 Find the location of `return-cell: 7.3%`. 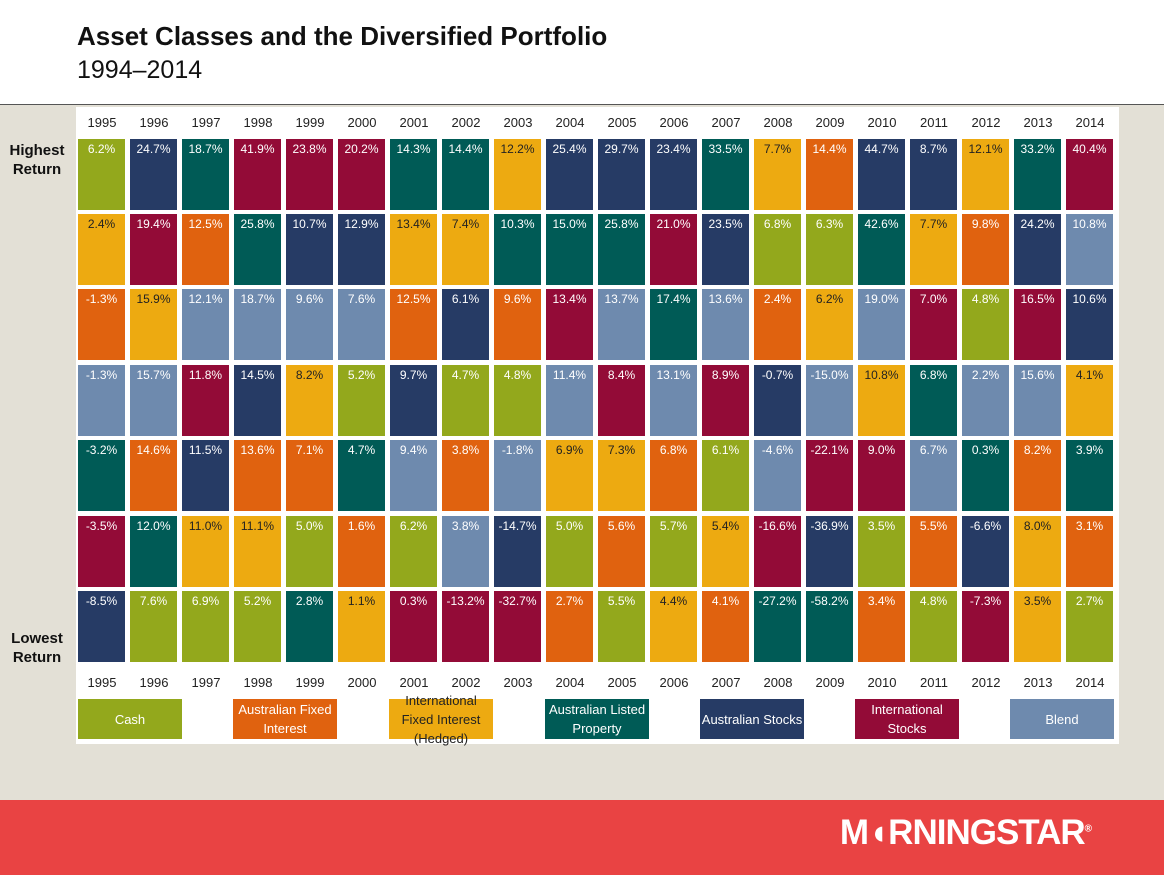

return-cell: 7.3% is located at coordinates (621, 475).